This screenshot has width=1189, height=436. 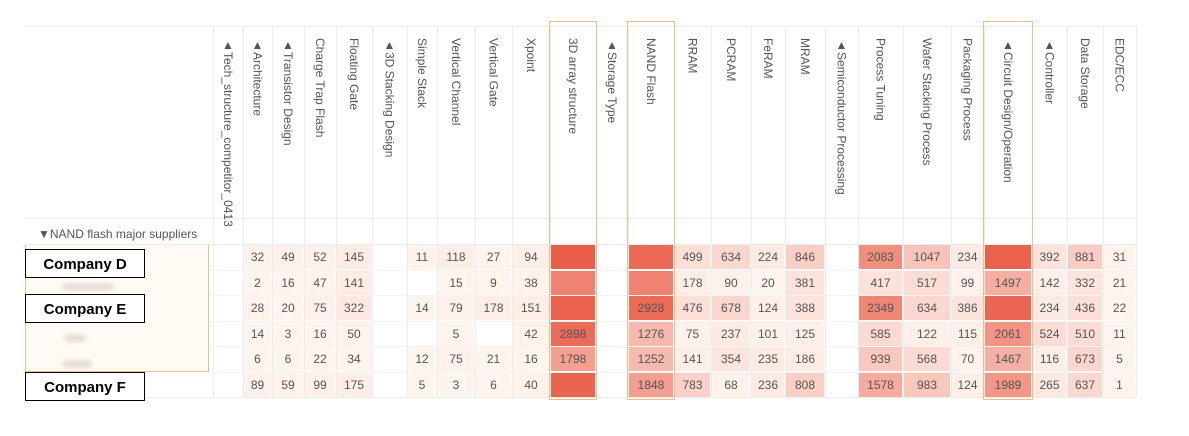 I want to click on redacted-row-label, so click(x=77, y=364).